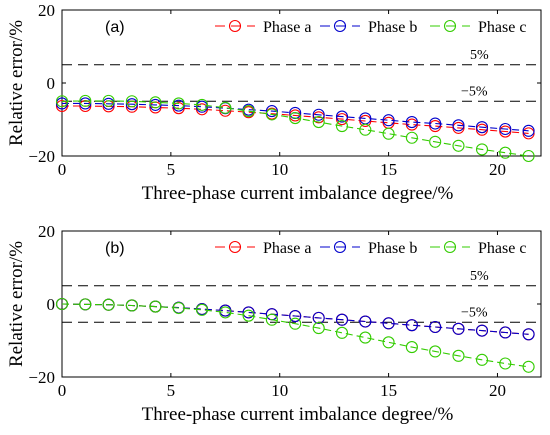  I want to click on reference-line-label: −5%, so click(474, 91).